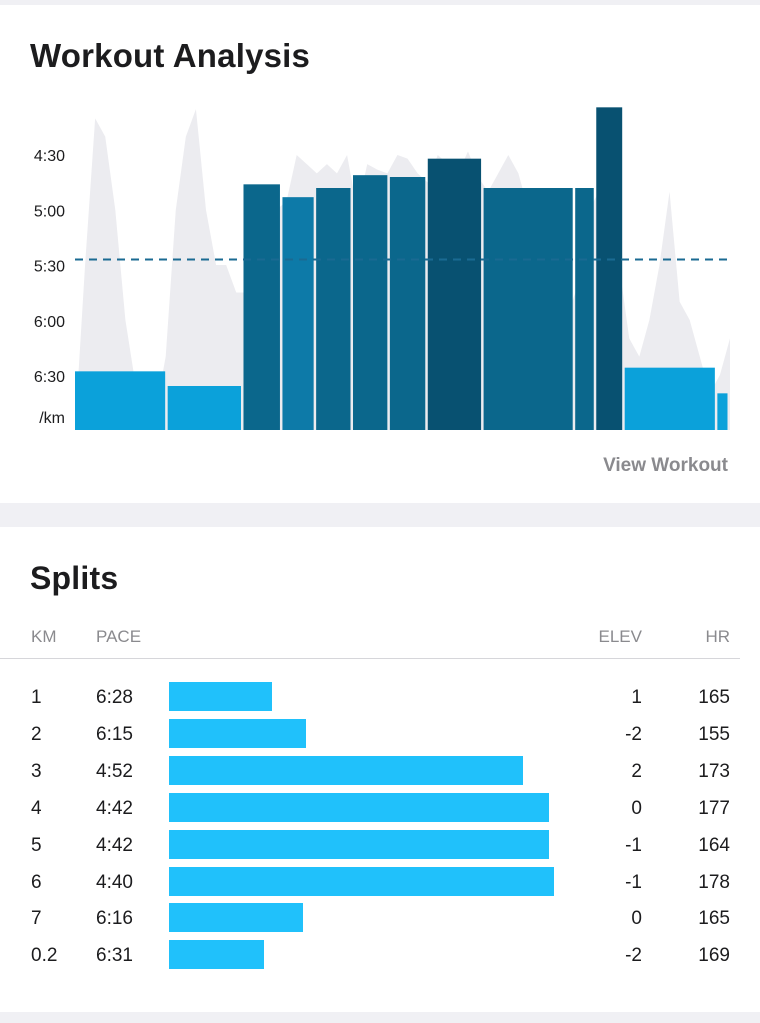  Describe the element at coordinates (114, 882) in the screenshot. I see `split-pace: 4:40` at that location.